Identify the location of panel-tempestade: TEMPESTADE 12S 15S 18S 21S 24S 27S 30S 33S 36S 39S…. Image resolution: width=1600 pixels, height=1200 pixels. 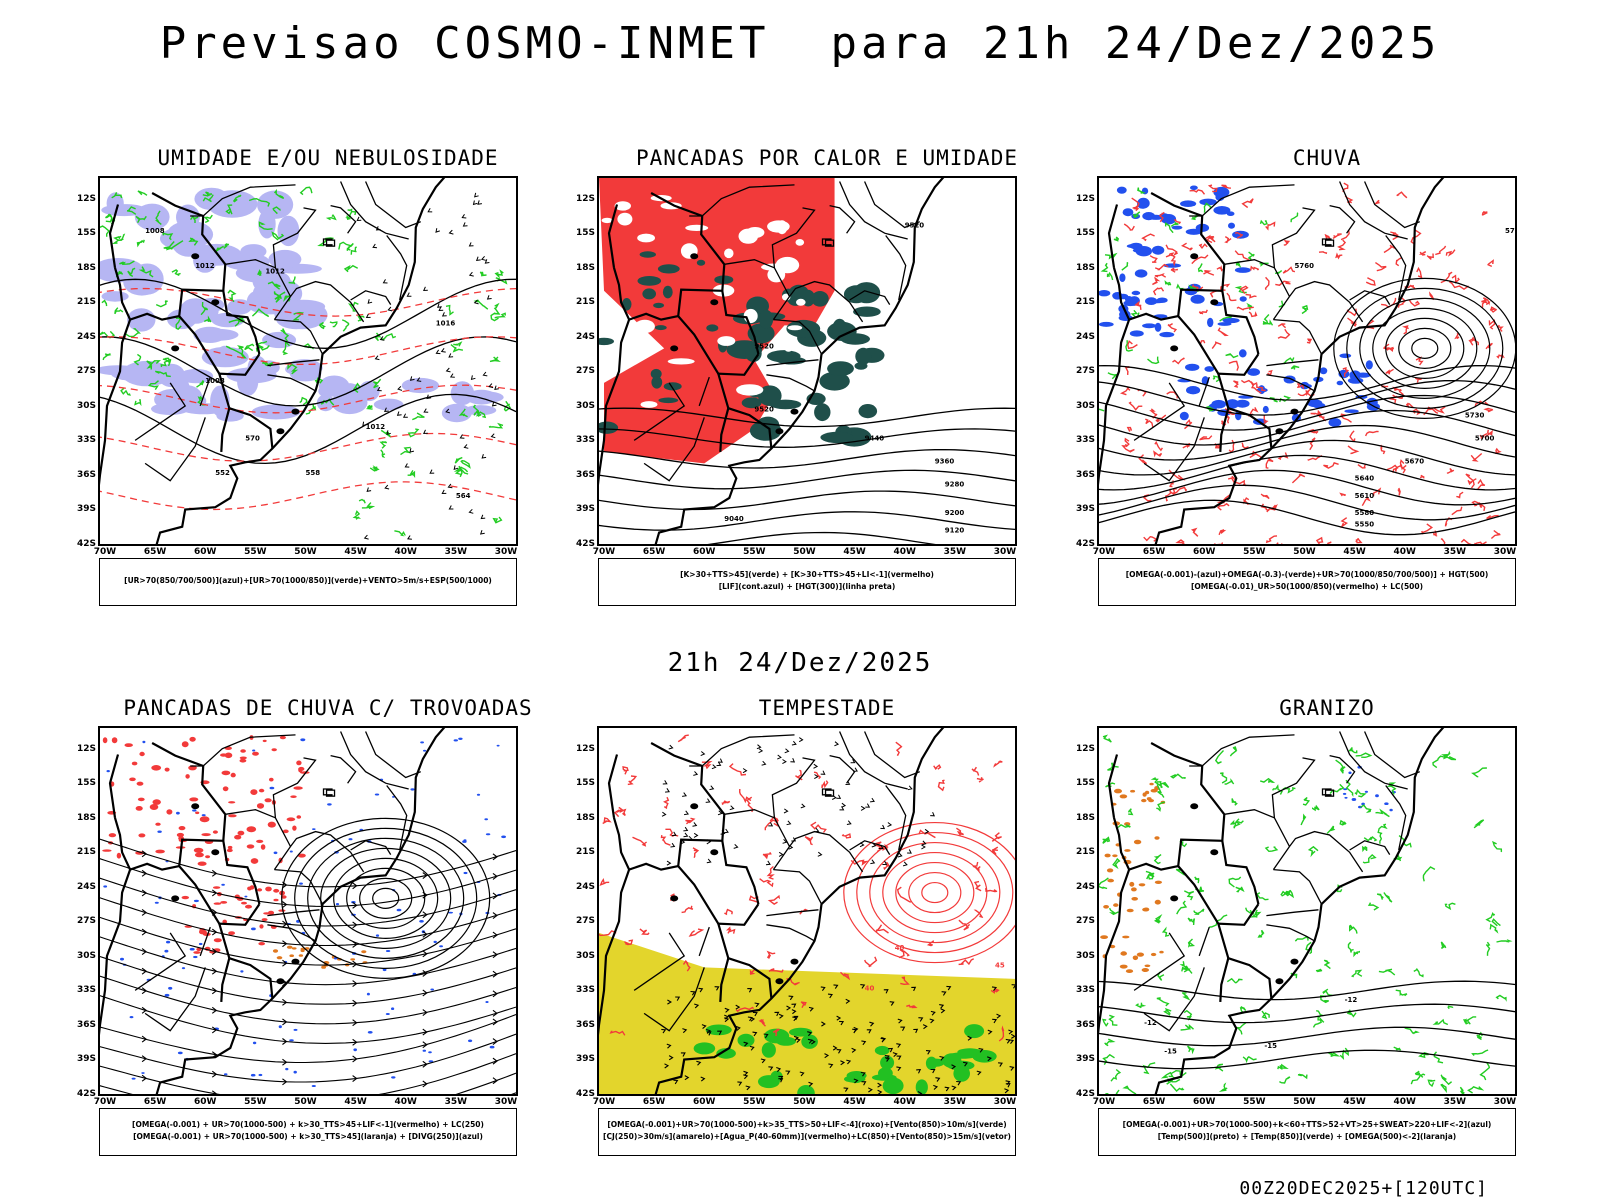
(817, 941).